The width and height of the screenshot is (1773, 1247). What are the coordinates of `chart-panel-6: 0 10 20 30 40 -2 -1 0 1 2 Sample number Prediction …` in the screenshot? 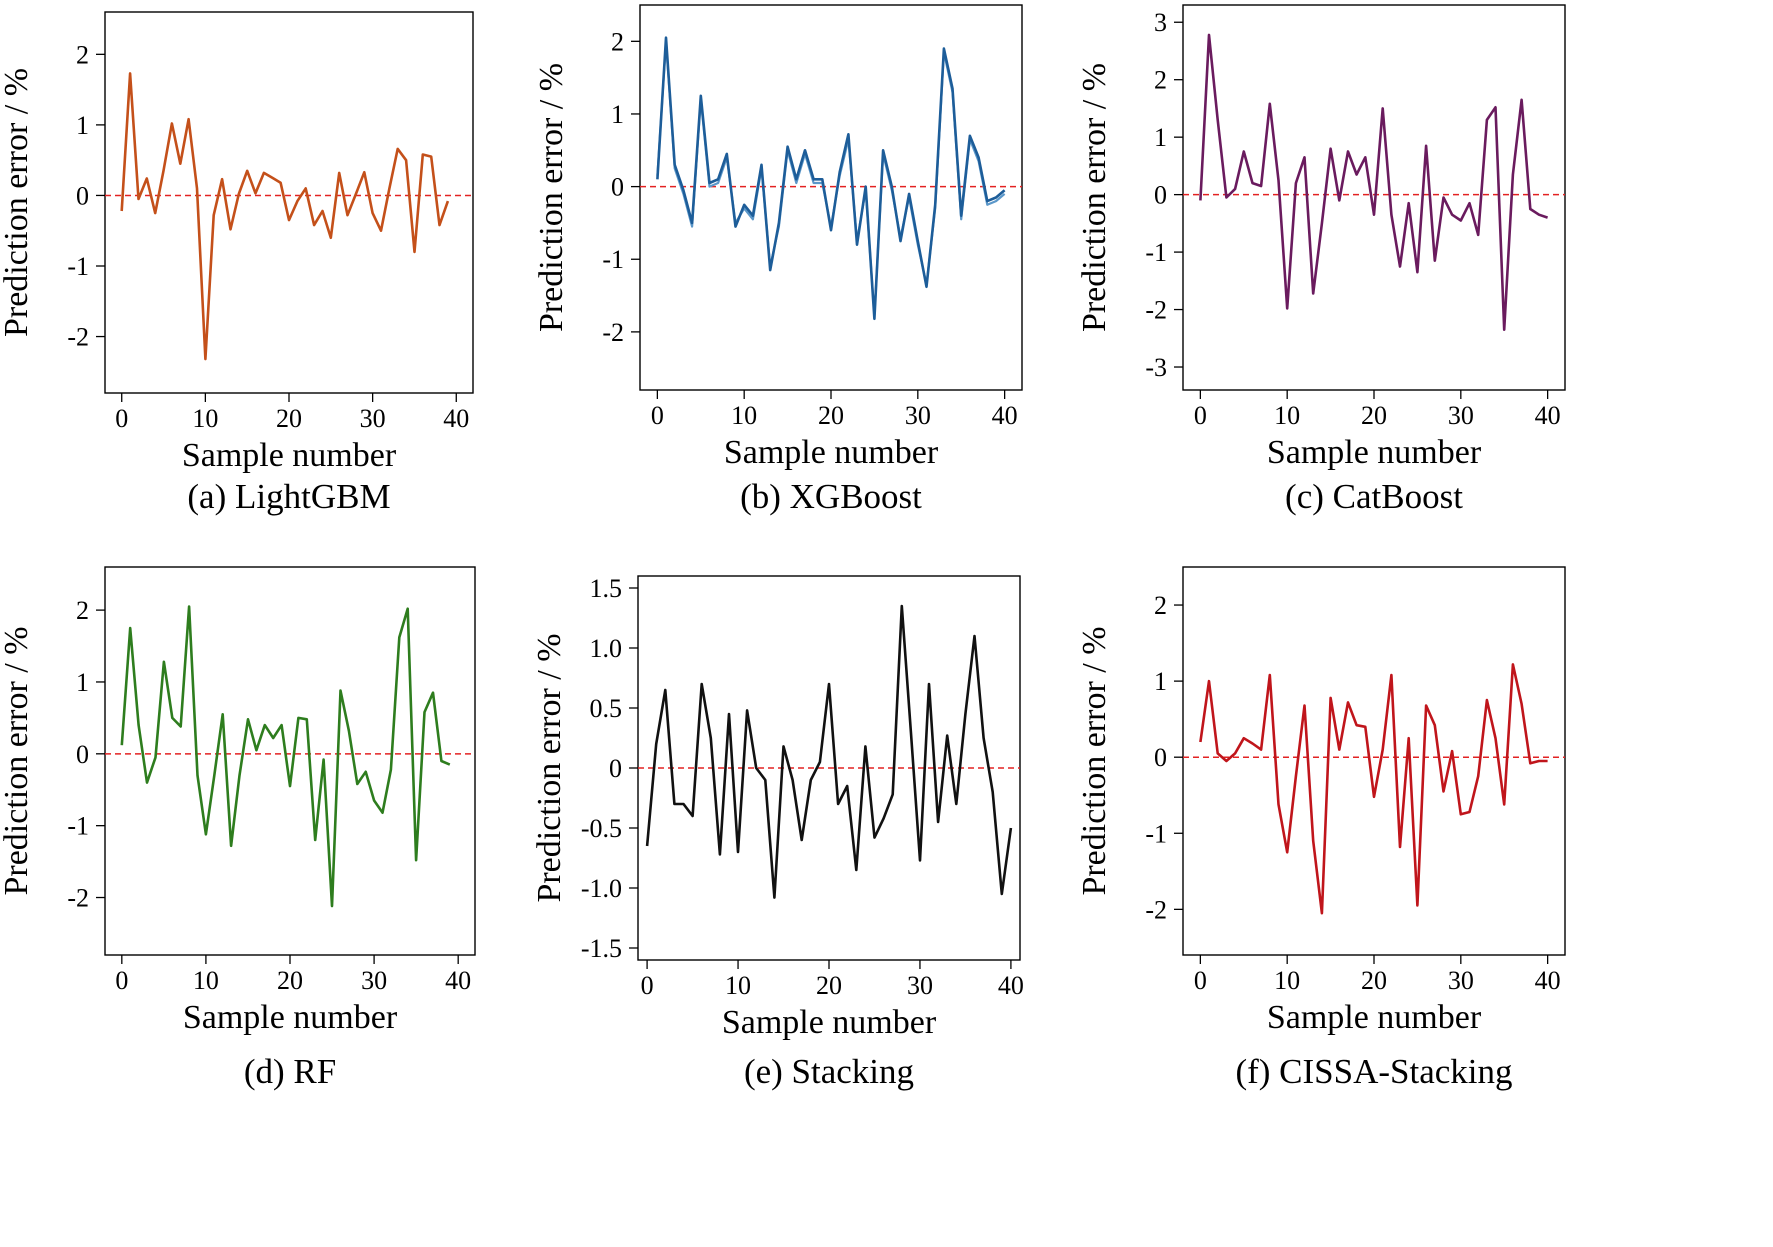 It's located at (1321, 828).